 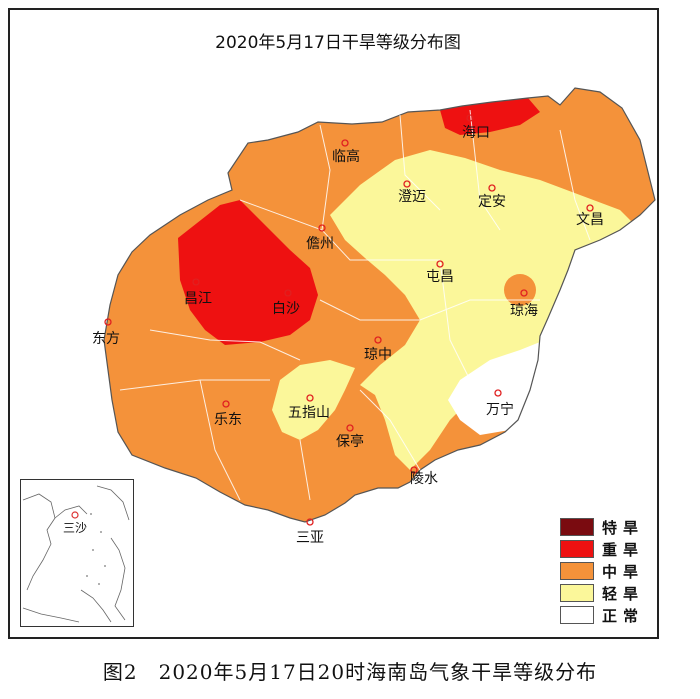 I want to click on legend-item: 中旱, so click(x=606, y=571).